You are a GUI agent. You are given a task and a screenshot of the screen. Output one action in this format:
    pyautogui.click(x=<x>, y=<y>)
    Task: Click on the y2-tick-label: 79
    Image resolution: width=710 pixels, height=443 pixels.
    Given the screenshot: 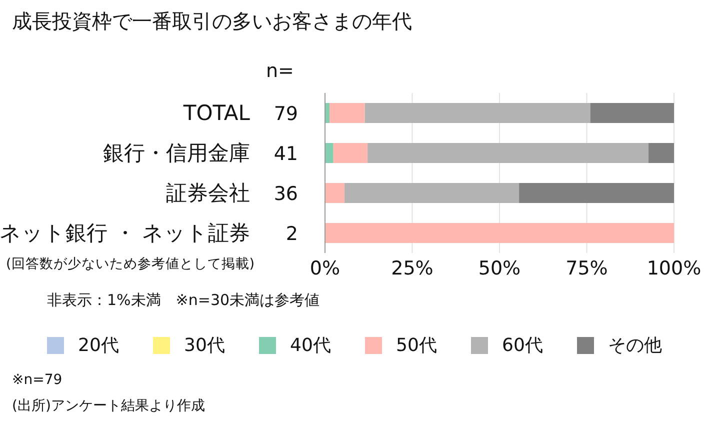 What is the action you would take?
    pyautogui.click(x=286, y=114)
    